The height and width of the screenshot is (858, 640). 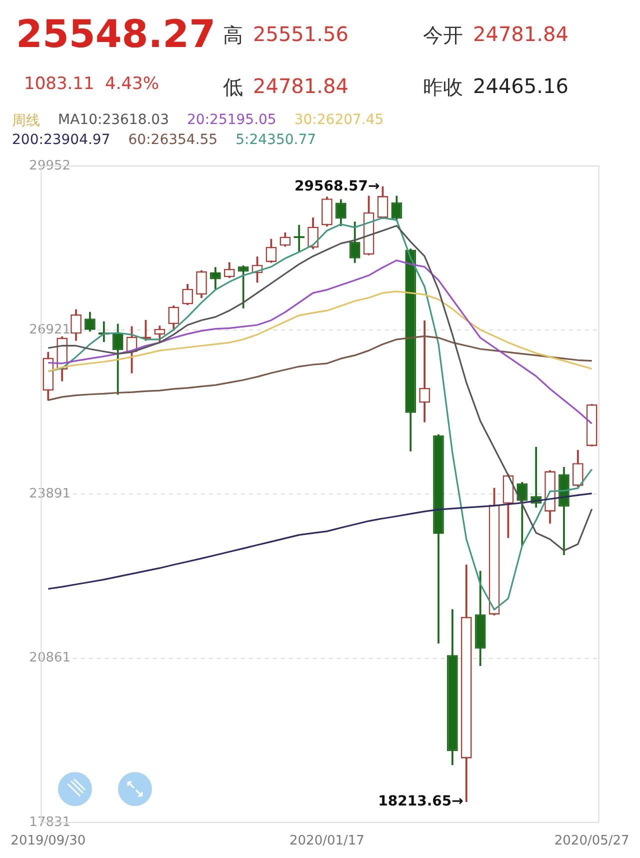 What do you see at coordinates (132, 84) in the screenshot?
I see `text: 4.43%` at bounding box center [132, 84].